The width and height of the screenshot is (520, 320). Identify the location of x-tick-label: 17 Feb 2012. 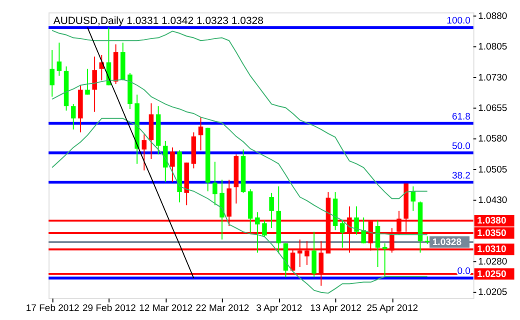
(53, 308).